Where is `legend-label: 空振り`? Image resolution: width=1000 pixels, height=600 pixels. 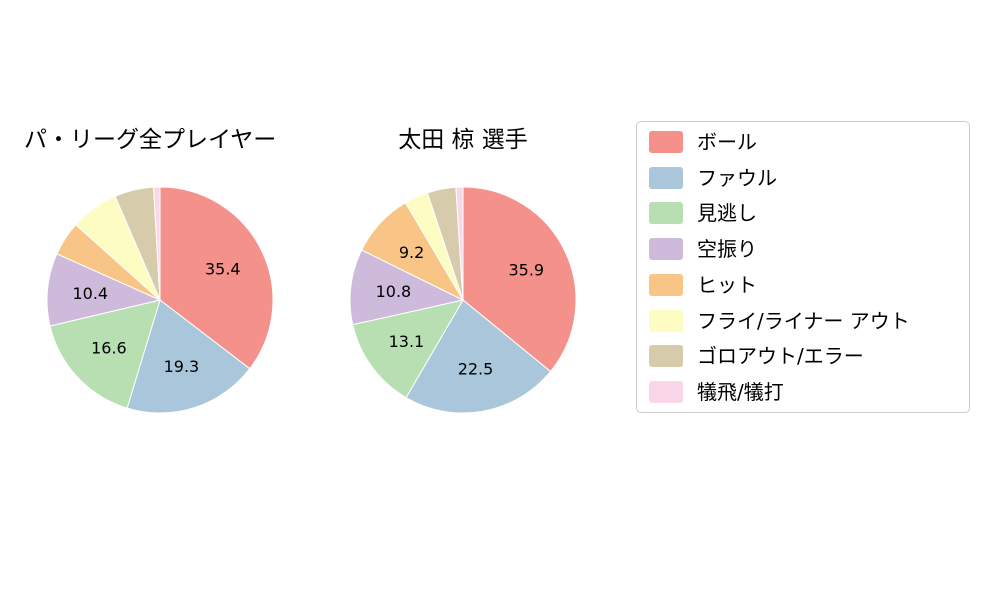 legend-label: 空振り is located at coordinates (727, 249).